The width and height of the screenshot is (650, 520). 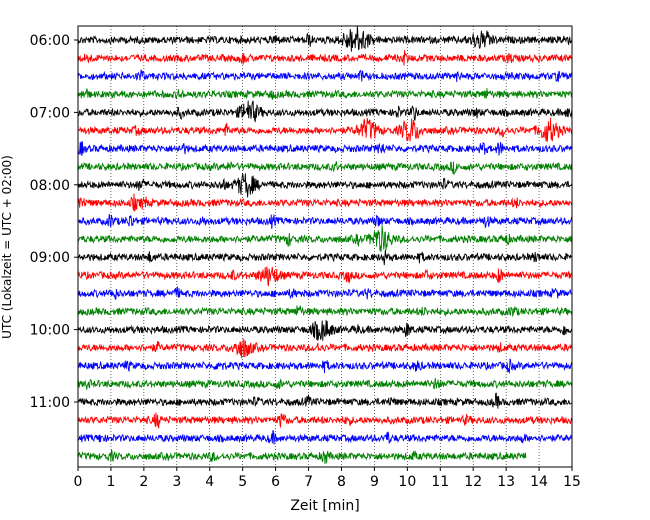 What do you see at coordinates (50, 331) in the screenshot?
I see `y-tick-label: 10:00` at bounding box center [50, 331].